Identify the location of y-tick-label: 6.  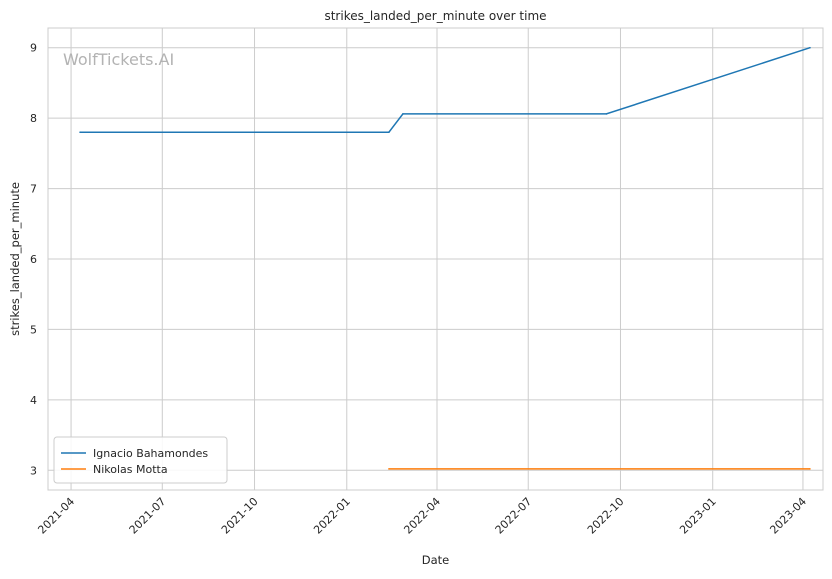
(33, 259).